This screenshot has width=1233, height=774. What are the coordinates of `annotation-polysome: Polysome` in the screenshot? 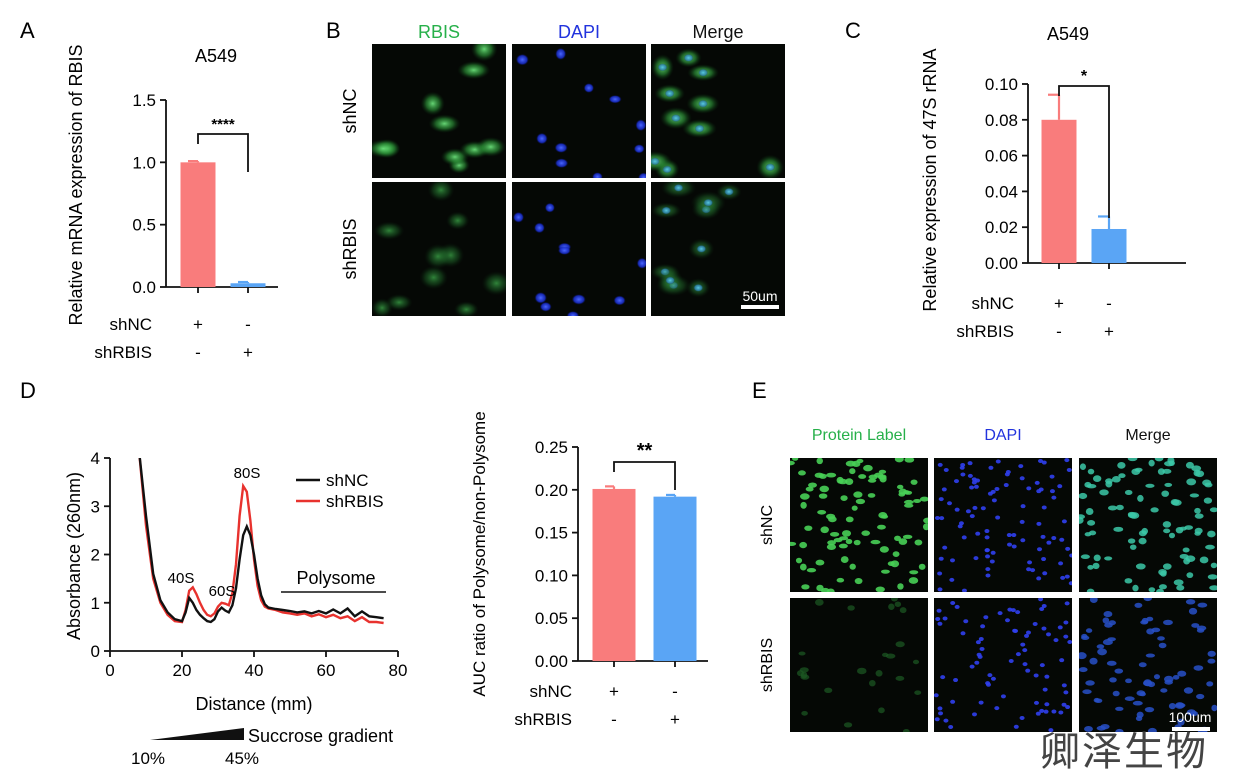 It's located at (335, 578).